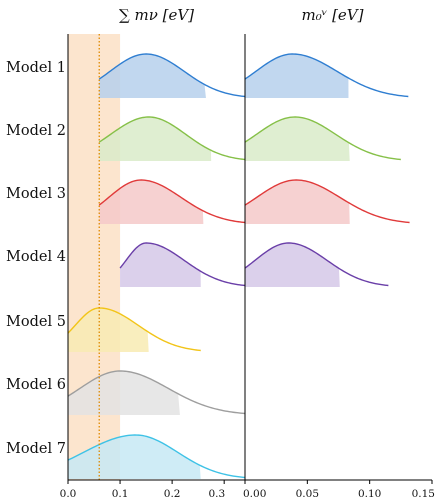 The height and width of the screenshot is (500, 437). What do you see at coordinates (216, 494) in the screenshot?
I see `left-tick-label-3: 0.3` at bounding box center [216, 494].